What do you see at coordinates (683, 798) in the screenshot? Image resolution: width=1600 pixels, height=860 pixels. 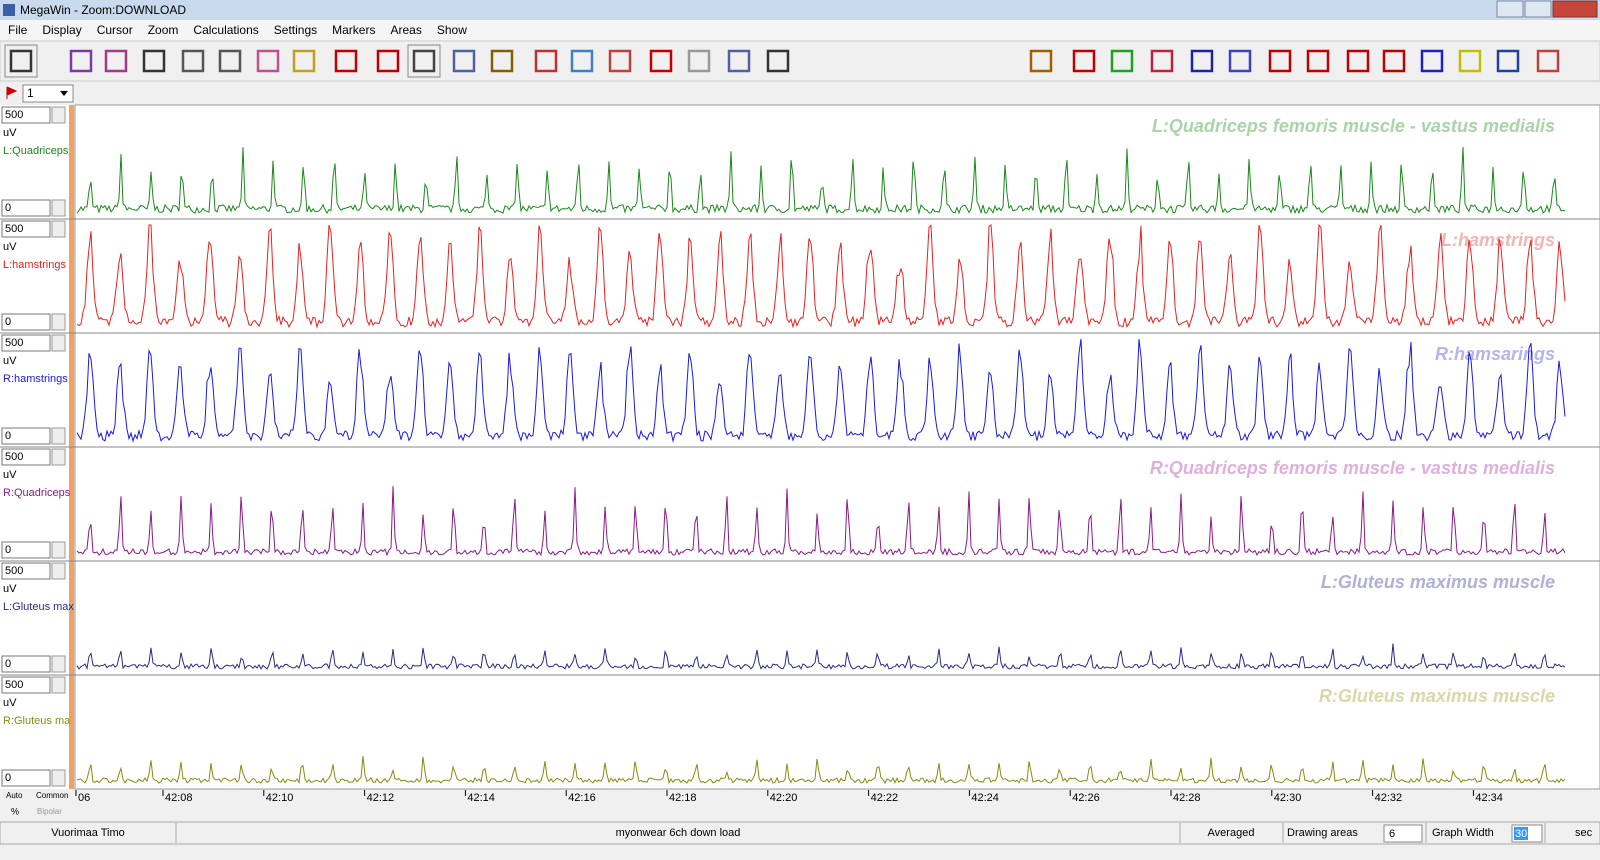 I see `time-label: 42:18` at bounding box center [683, 798].